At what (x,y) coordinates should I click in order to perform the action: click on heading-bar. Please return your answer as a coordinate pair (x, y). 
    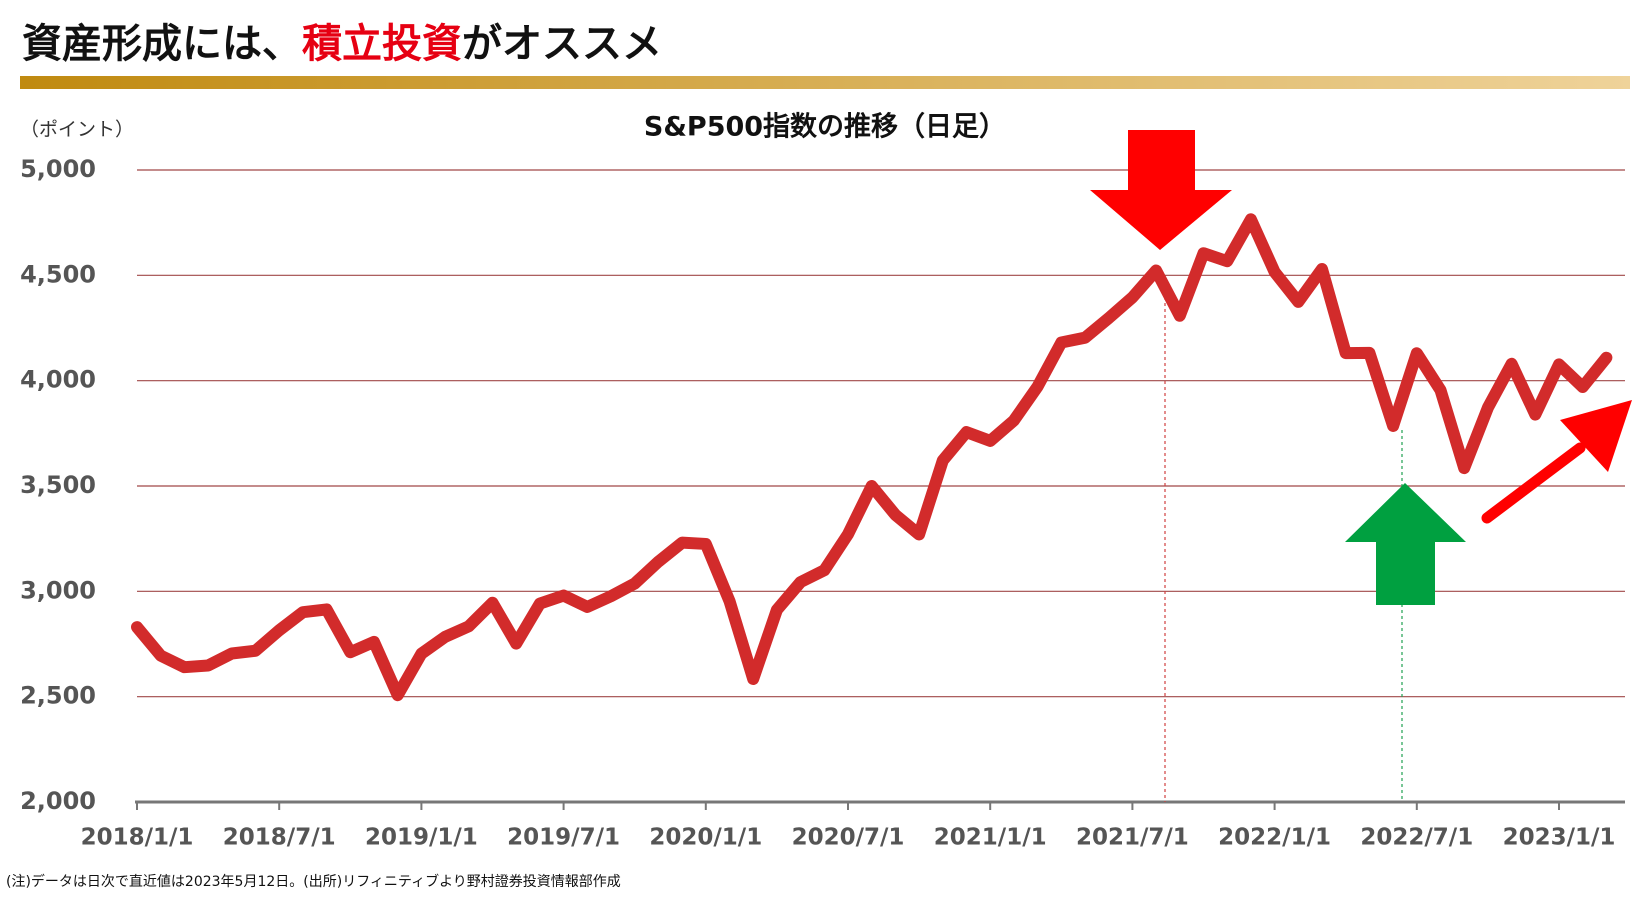
    Looking at the image, I should click on (825, 82).